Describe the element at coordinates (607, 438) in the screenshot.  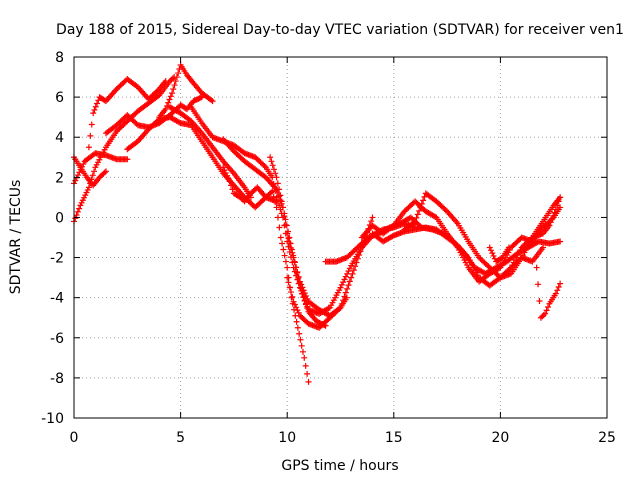
I see `x-tick-label: 25` at that location.